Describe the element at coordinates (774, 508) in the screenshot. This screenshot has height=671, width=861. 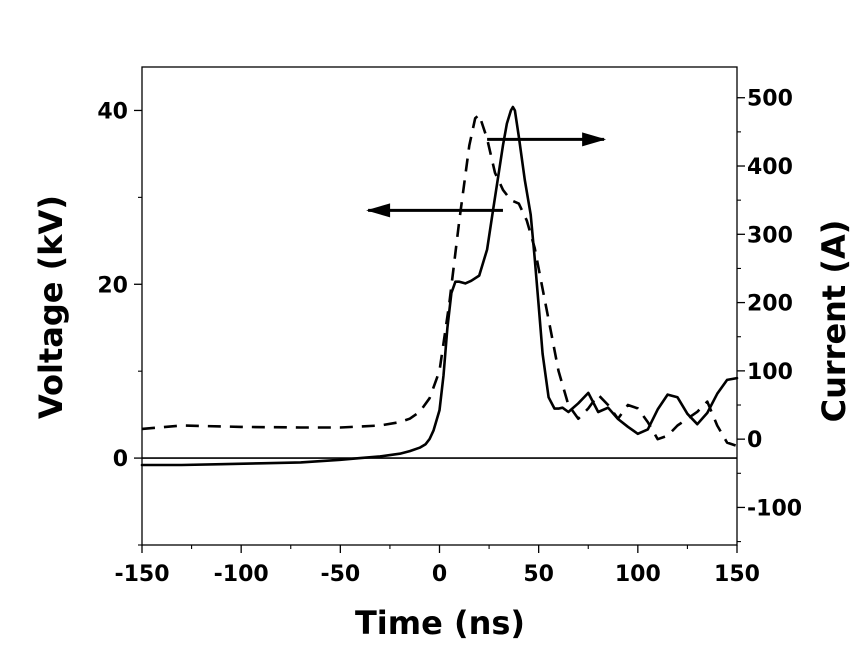
I see `y-right-tick-label: -100` at that location.